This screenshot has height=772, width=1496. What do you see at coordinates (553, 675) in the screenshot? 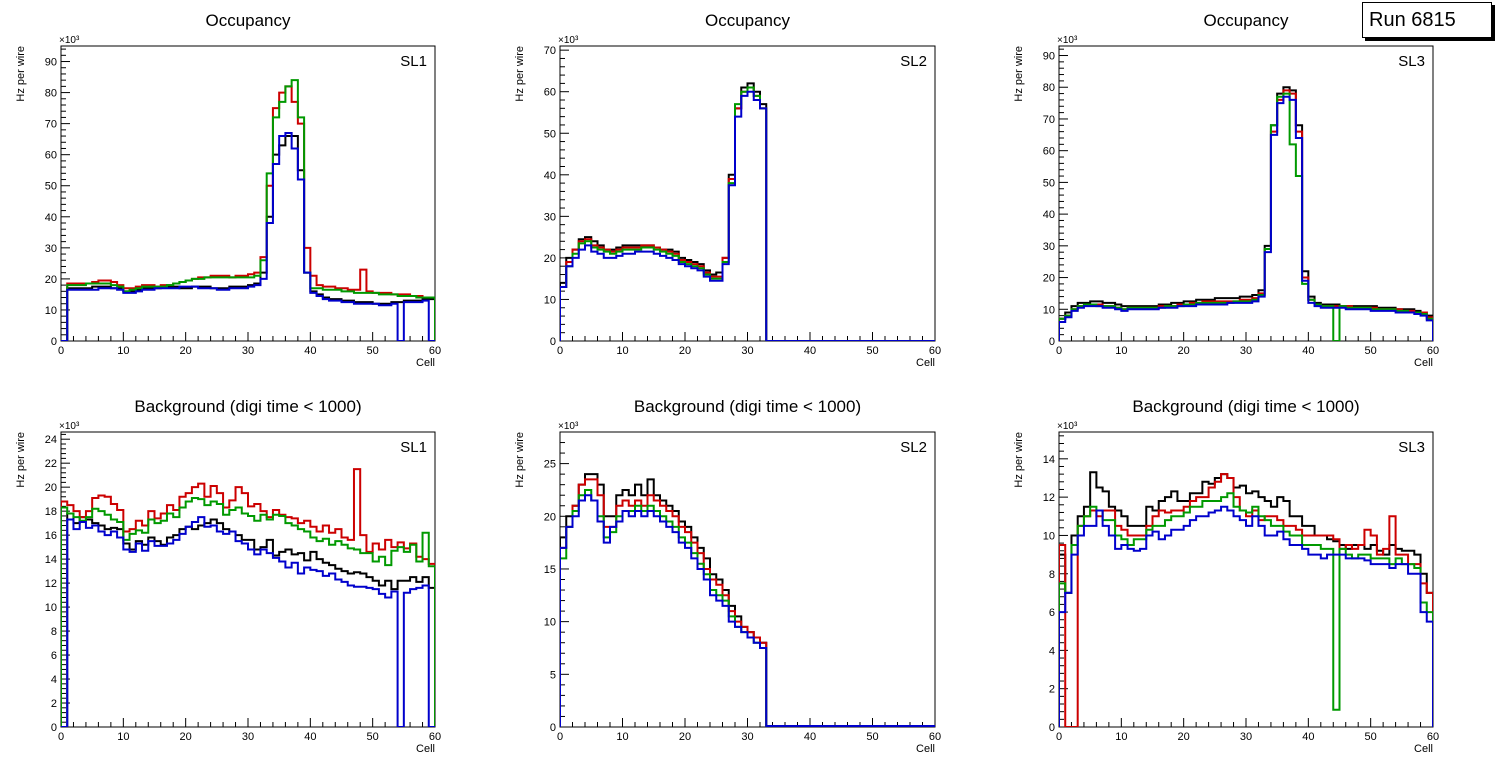
I see `y-tick-label: 5` at bounding box center [553, 675].